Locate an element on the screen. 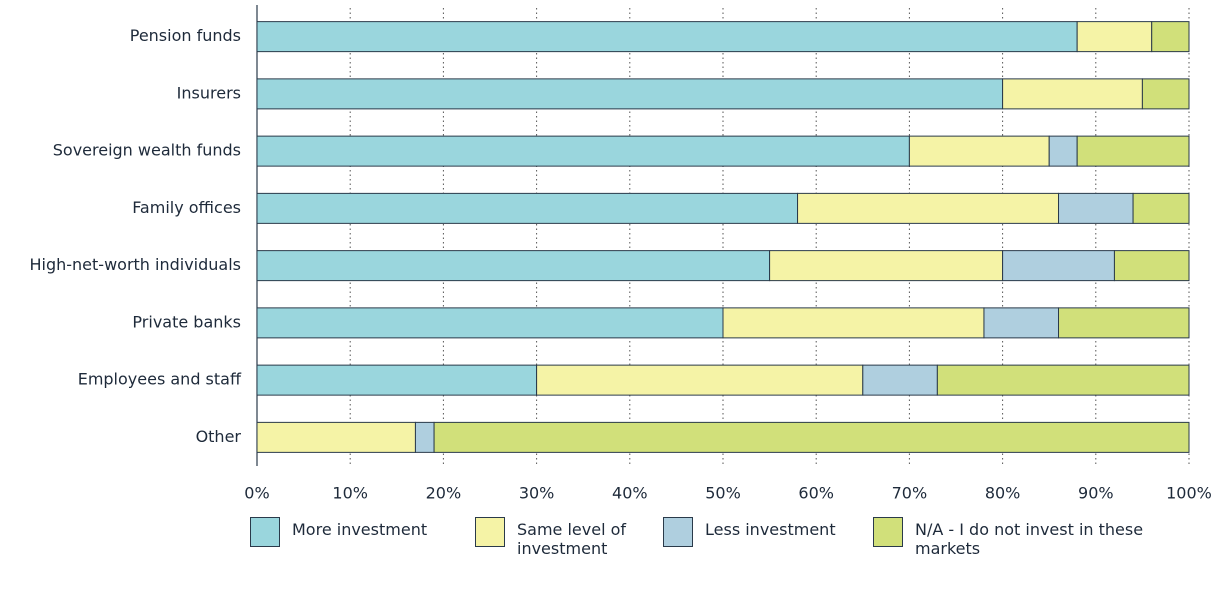  y-tick-label: Insurers is located at coordinates (209, 92).